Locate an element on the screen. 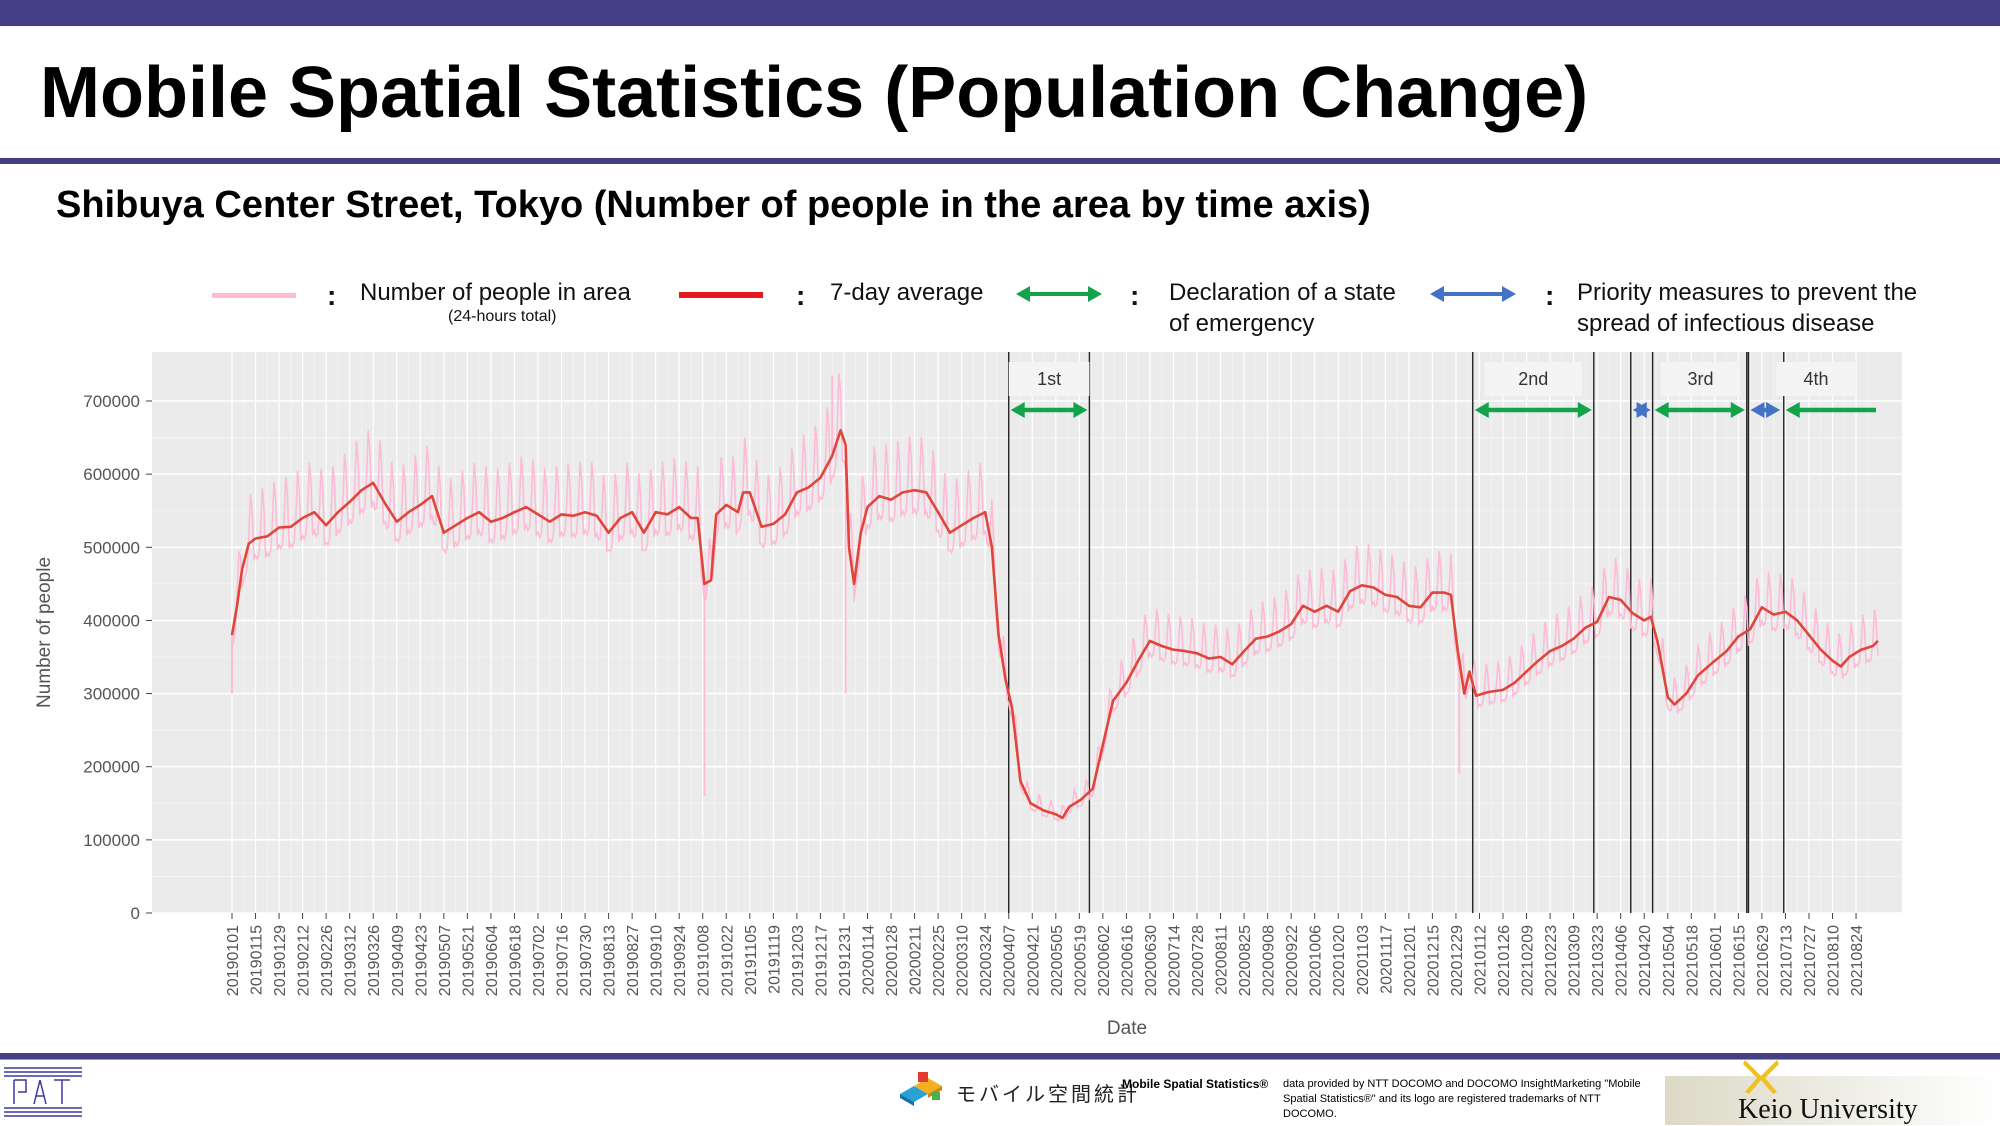  y-tick-label: 200000 is located at coordinates (111, 767).